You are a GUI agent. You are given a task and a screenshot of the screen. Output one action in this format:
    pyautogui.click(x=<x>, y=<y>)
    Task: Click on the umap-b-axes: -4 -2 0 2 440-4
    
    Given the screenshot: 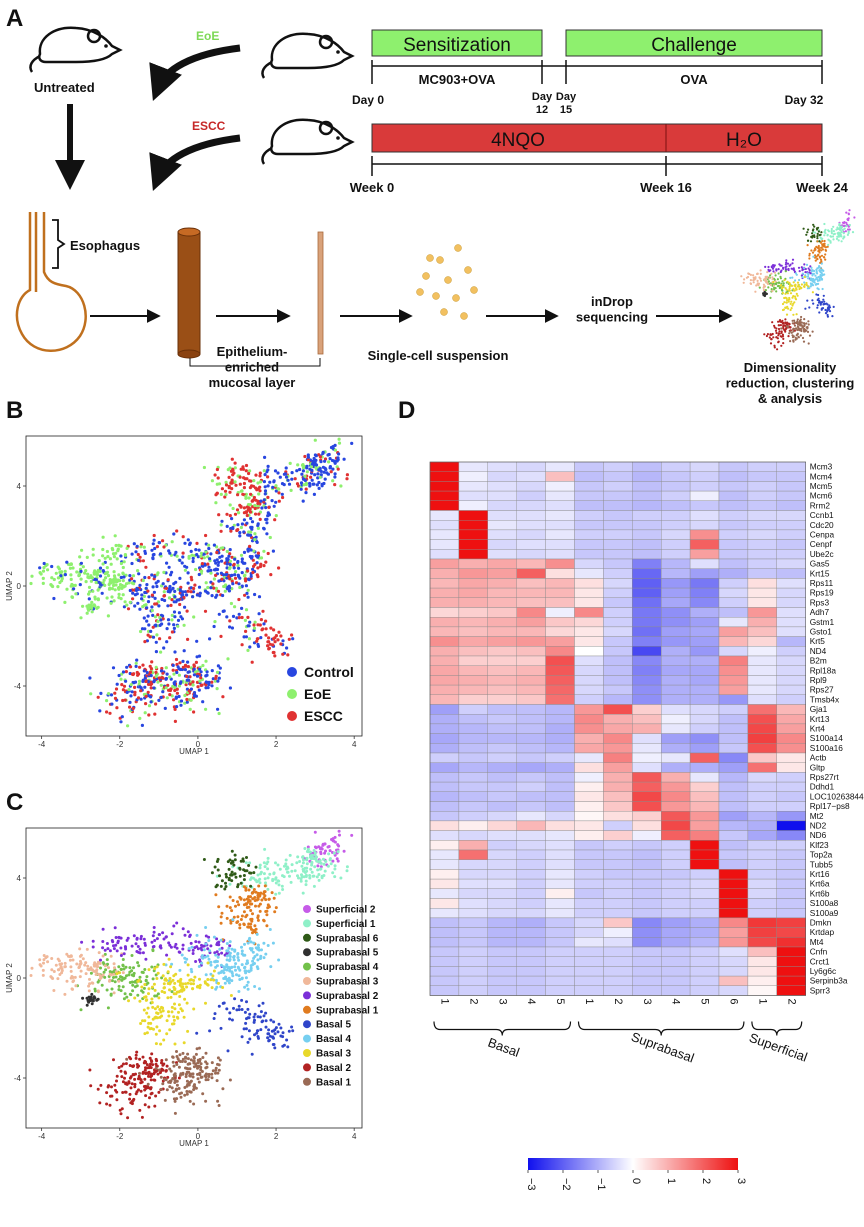 What is the action you would take?
    pyautogui.click(x=185, y=615)
    